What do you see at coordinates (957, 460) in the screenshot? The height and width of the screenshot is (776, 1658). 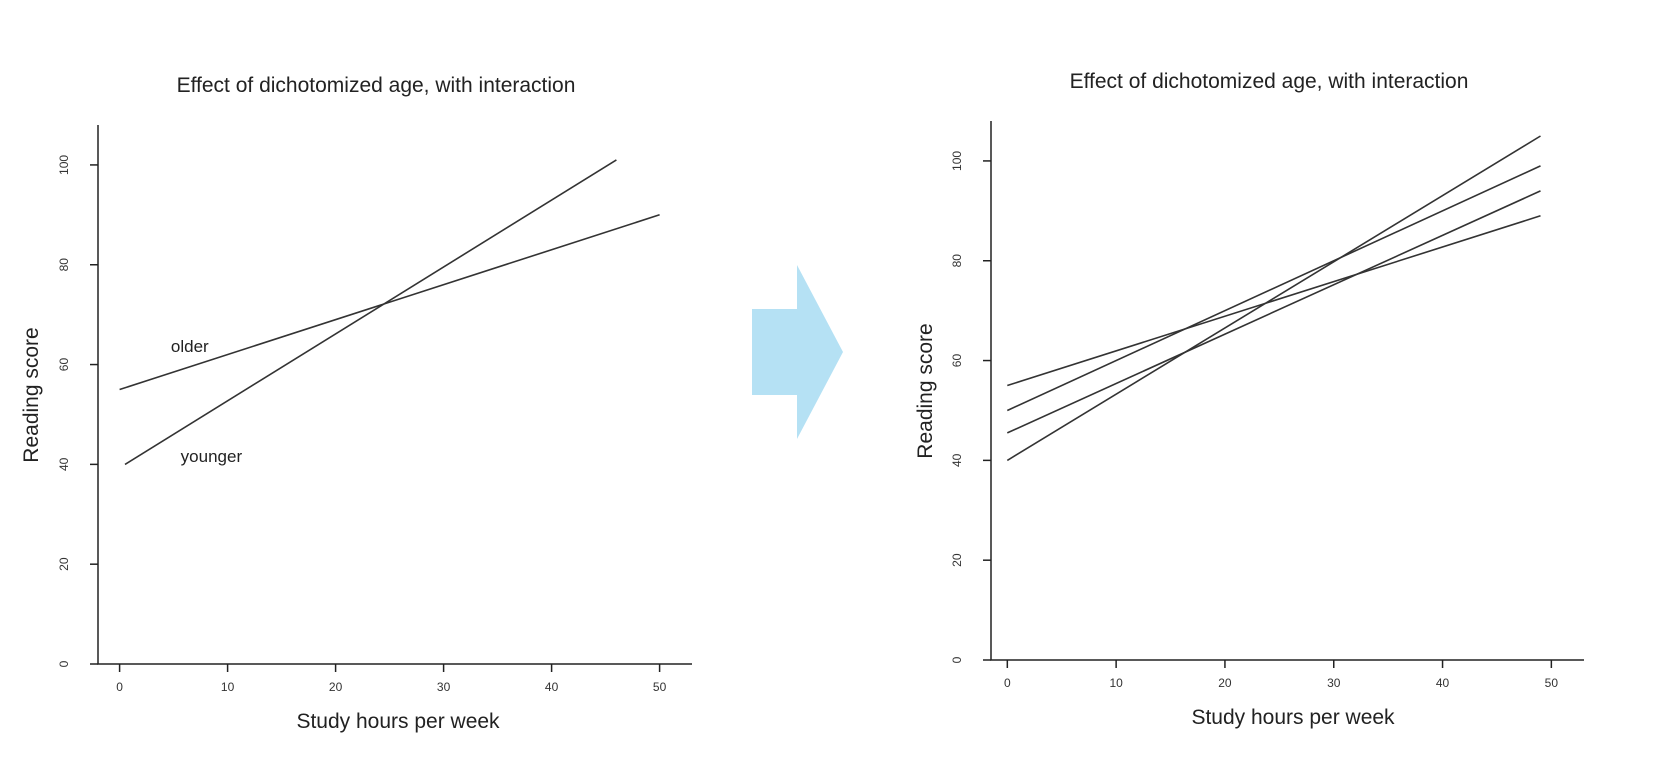 I see `right-y-tick-label: 40` at bounding box center [957, 460].